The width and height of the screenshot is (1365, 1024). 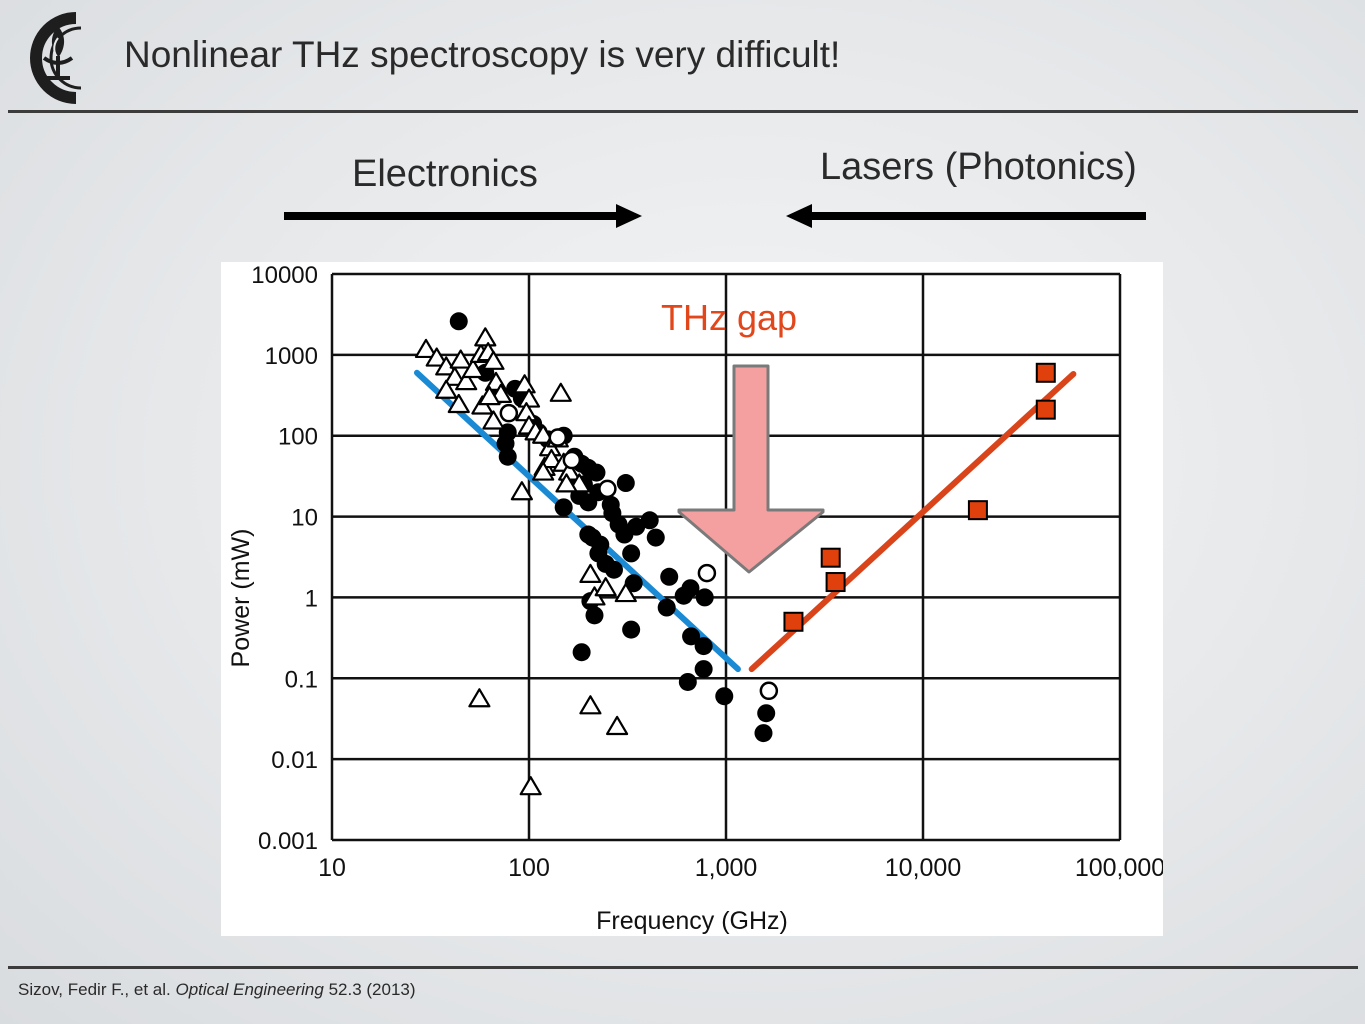 I want to click on y-tick-label: 10000, so click(x=284, y=275).